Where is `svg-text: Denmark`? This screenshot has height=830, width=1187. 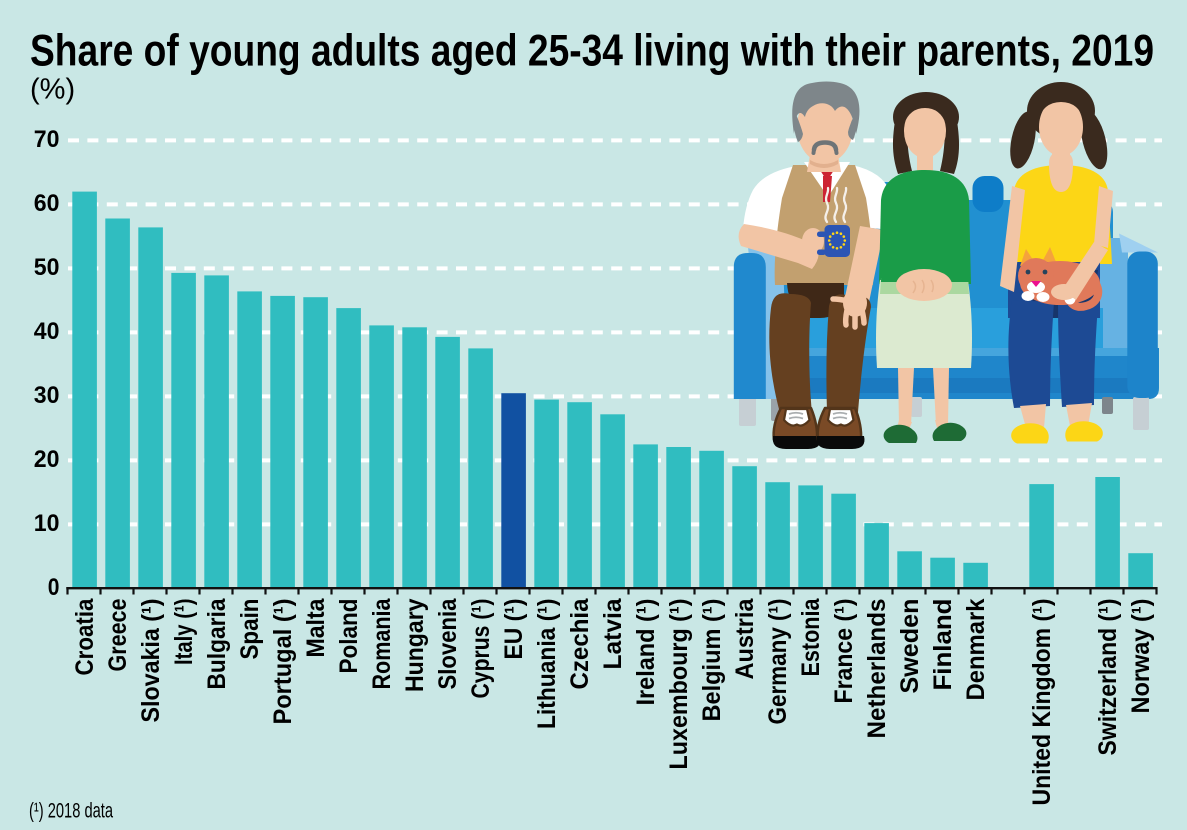 svg-text: Denmark is located at coordinates (976, 649).